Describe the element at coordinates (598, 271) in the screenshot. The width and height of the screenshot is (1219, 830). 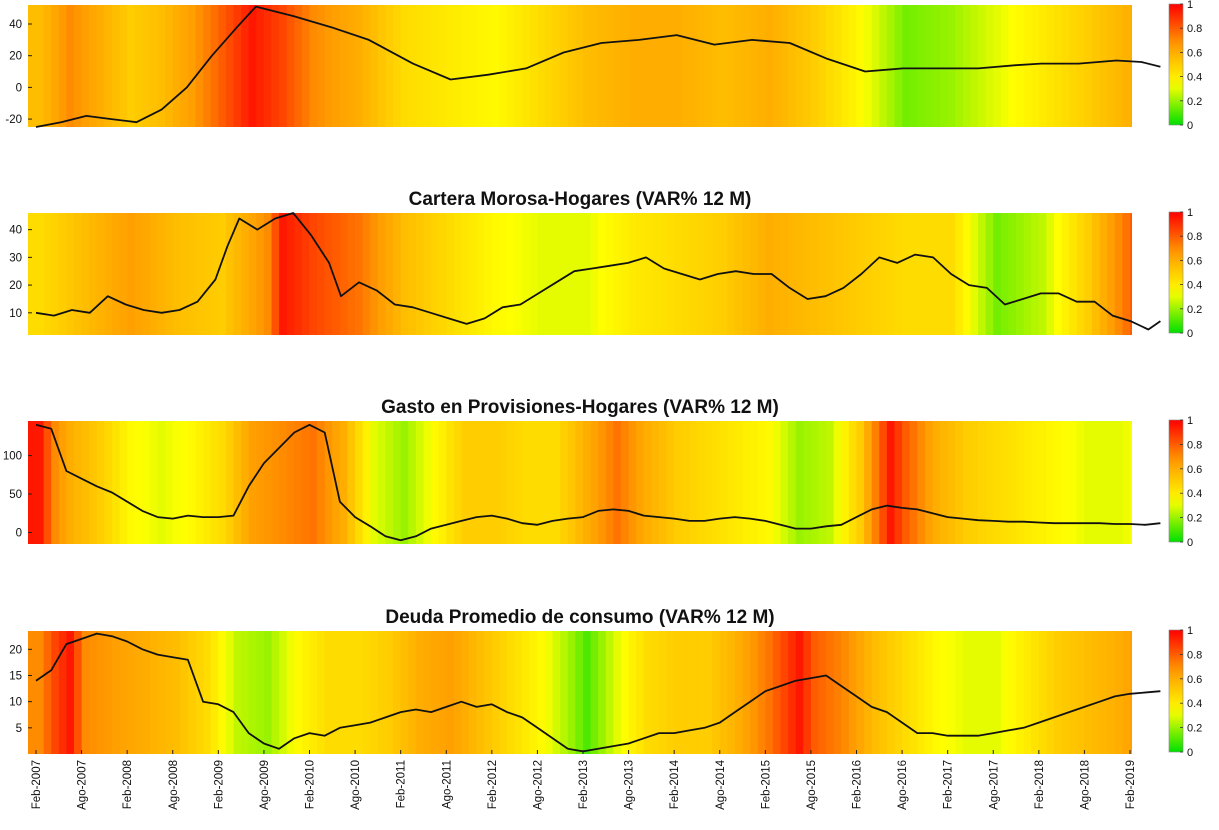
I see `series-line` at that location.